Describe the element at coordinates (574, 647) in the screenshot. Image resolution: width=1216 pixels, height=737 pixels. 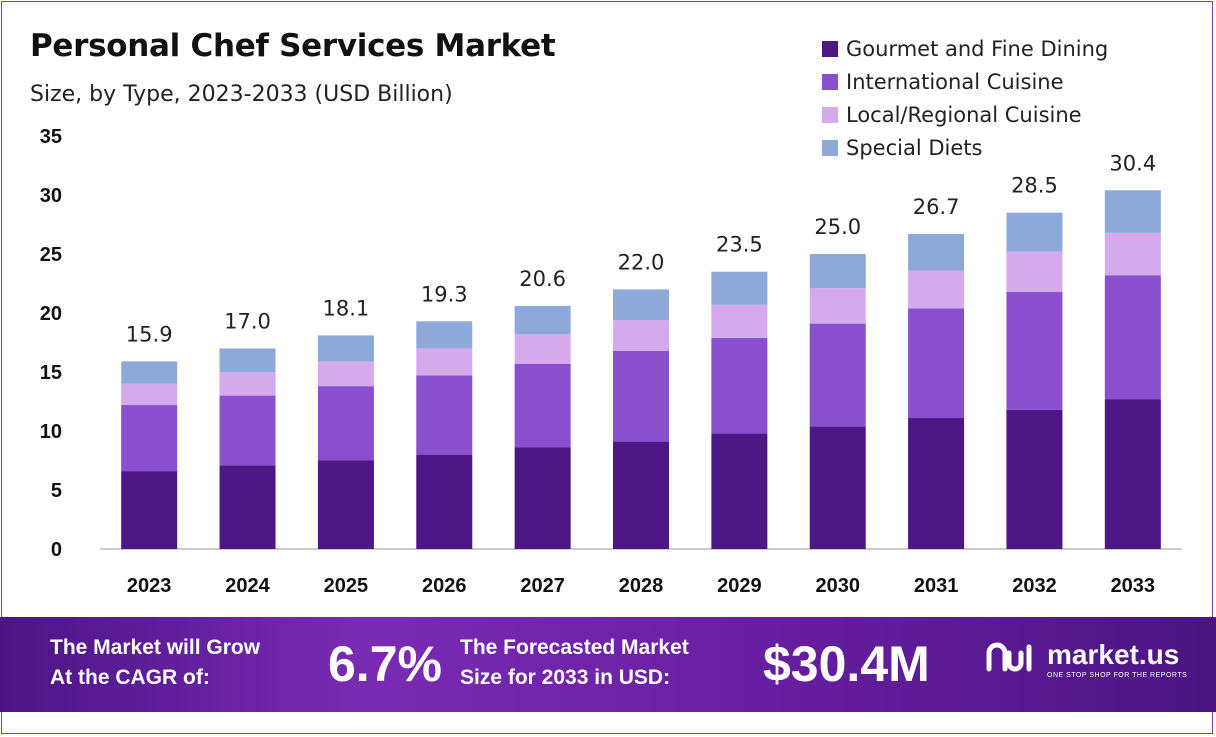
I see `forecast-label-line1: The Forecasted Market` at that location.